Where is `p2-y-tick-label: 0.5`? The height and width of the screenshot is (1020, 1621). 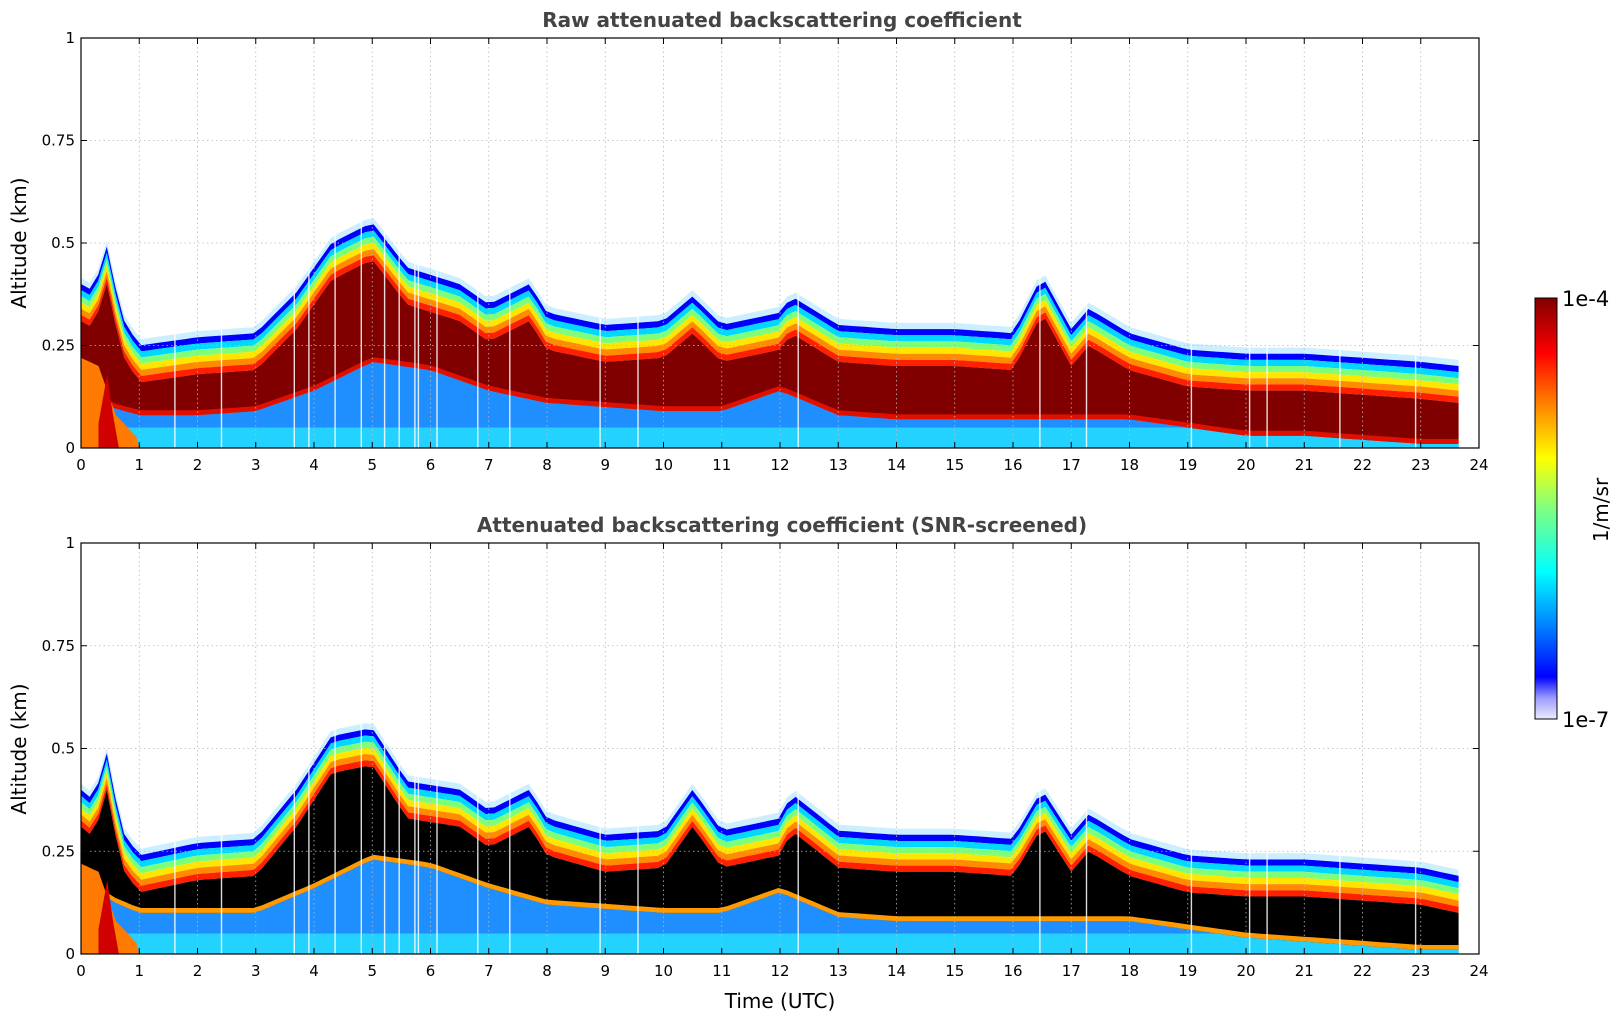 p2-y-tick-label: 0.5 is located at coordinates (63, 749).